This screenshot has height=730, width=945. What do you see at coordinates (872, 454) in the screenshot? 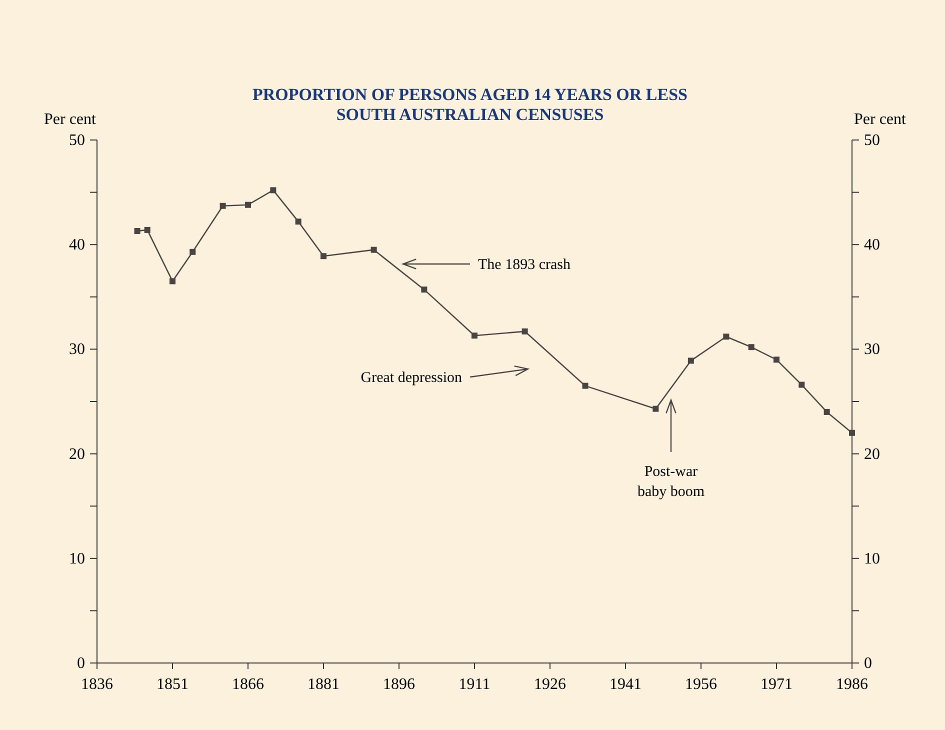
I see `y2-tick-label: 20` at bounding box center [872, 454].